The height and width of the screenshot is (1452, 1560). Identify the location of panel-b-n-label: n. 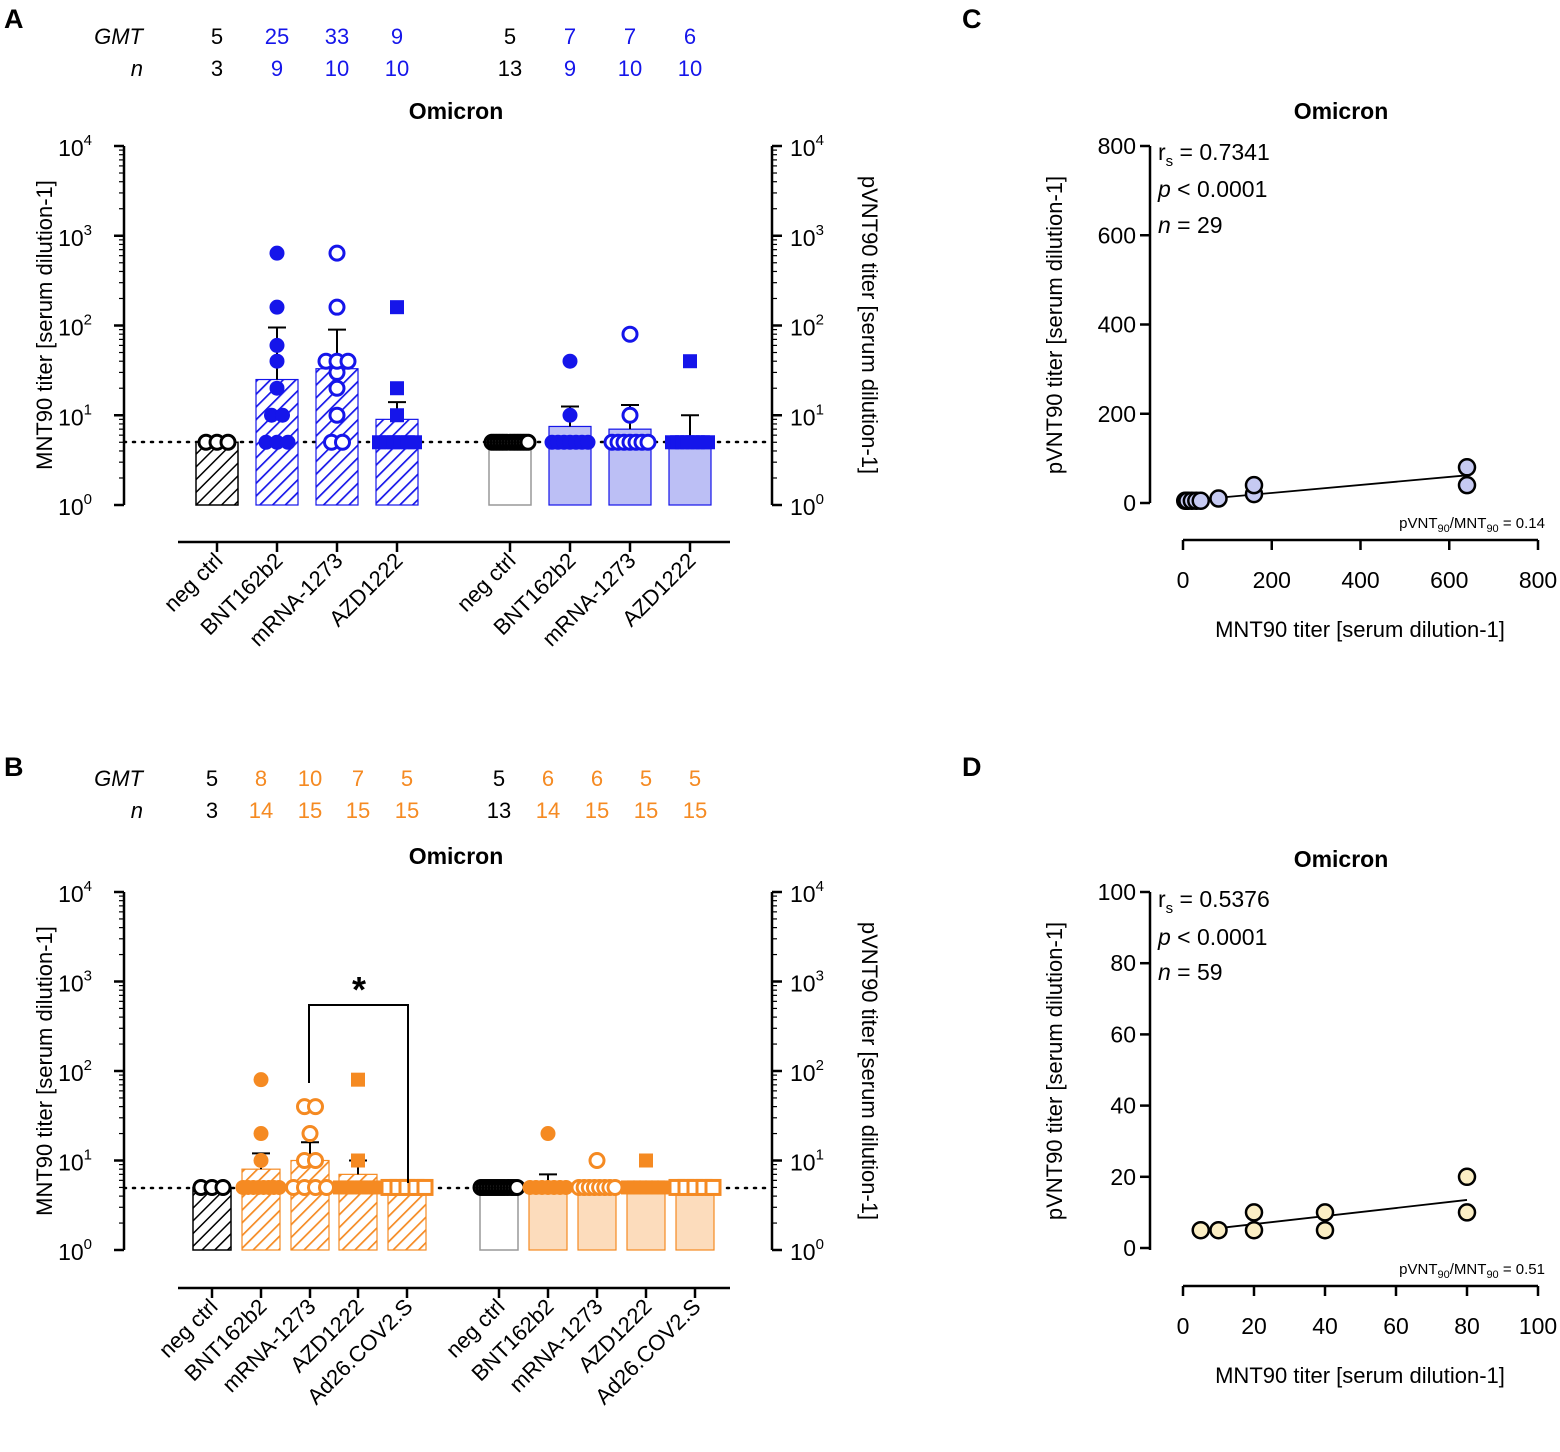
(137, 810).